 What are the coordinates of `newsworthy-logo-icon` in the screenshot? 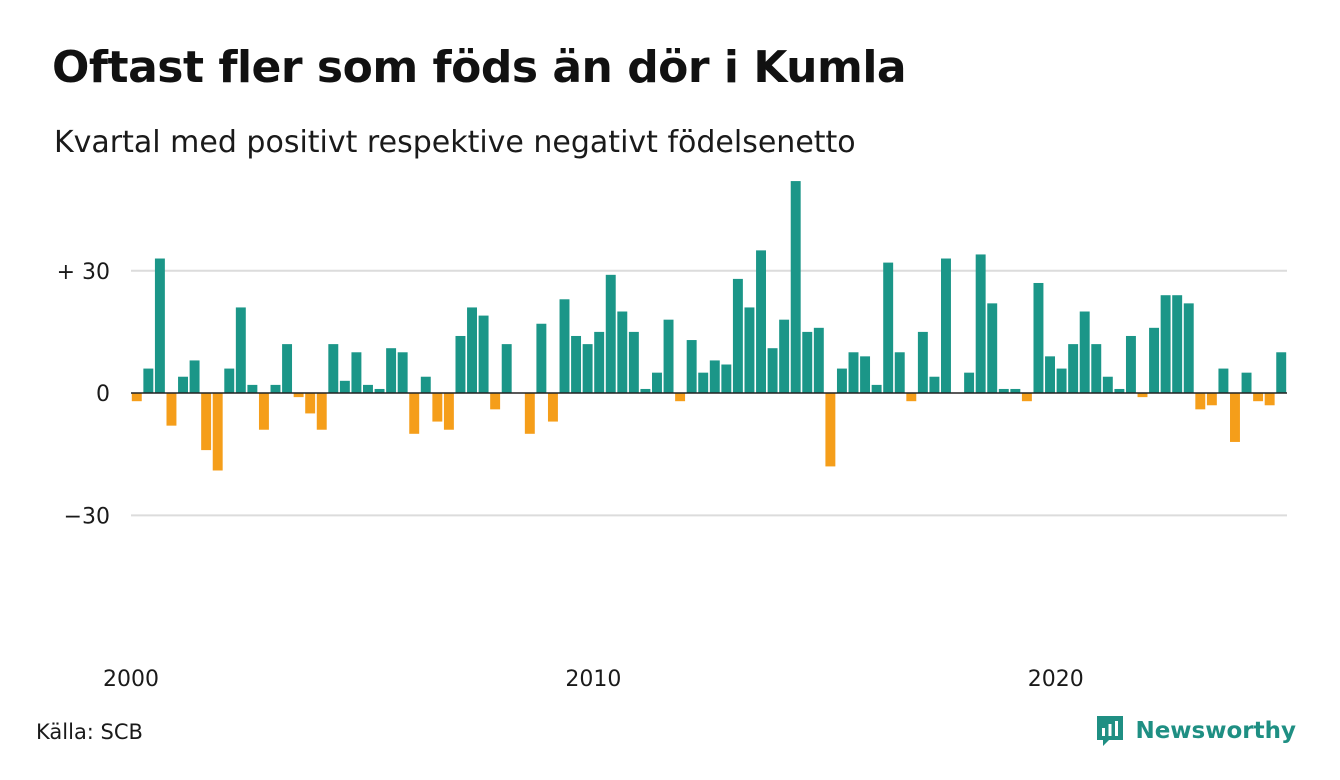 It's located at (1110, 731).